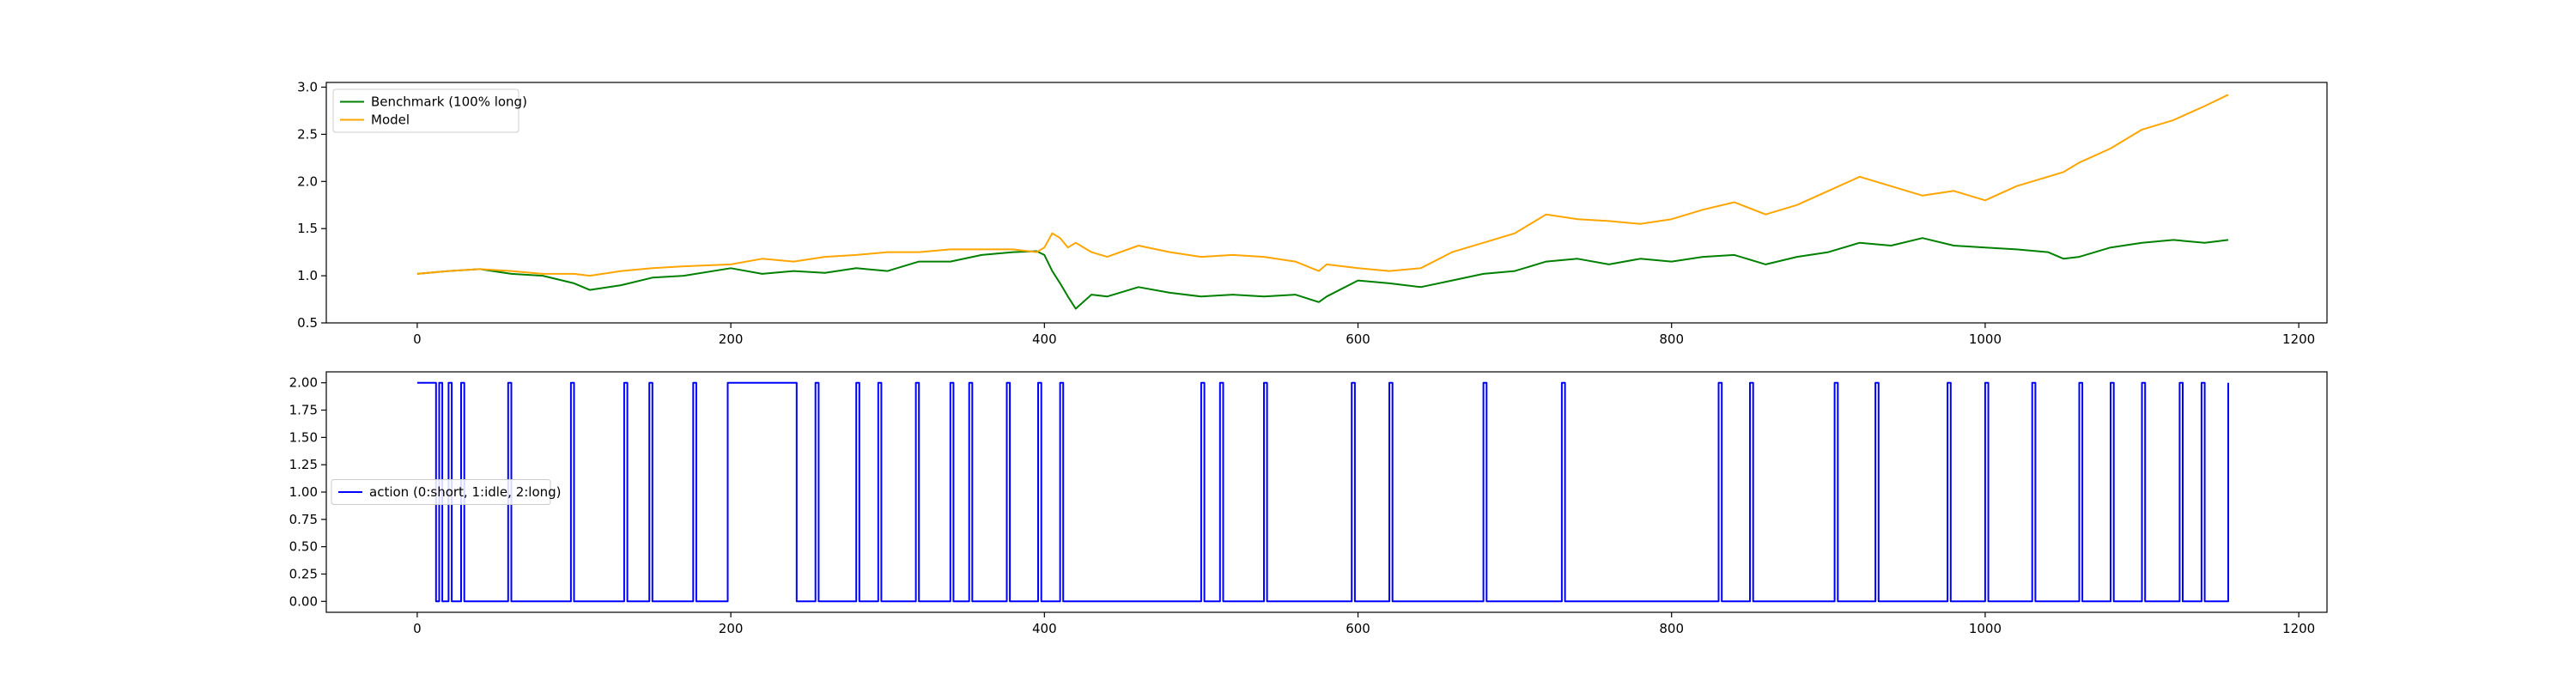 The width and height of the screenshot is (2576, 687). Describe the element at coordinates (303, 573) in the screenshot. I see `y-tick-label: 0.25` at that location.